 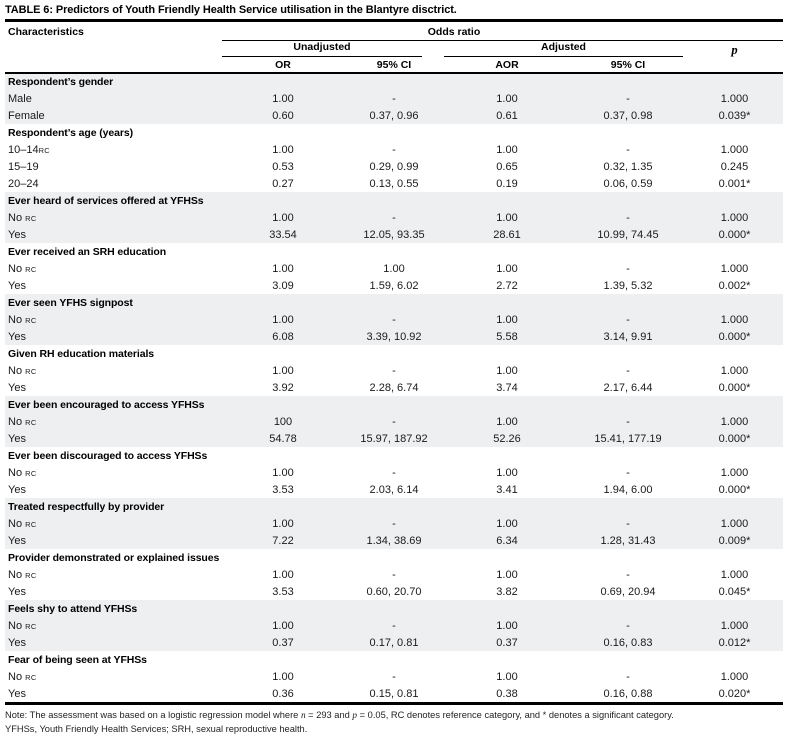 What do you see at coordinates (70, 132) in the screenshot?
I see `section-title: Respondent’s age (years)` at bounding box center [70, 132].